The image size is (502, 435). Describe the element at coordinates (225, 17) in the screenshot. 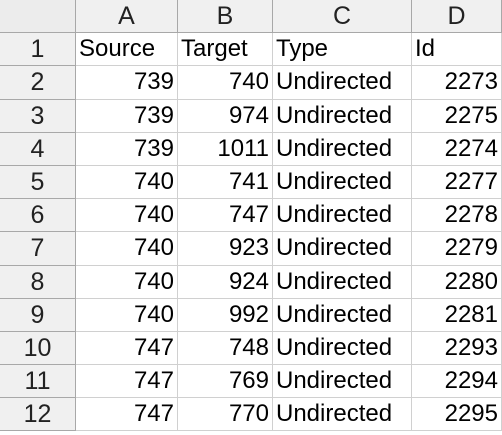

I see `column-header-b: B` at that location.